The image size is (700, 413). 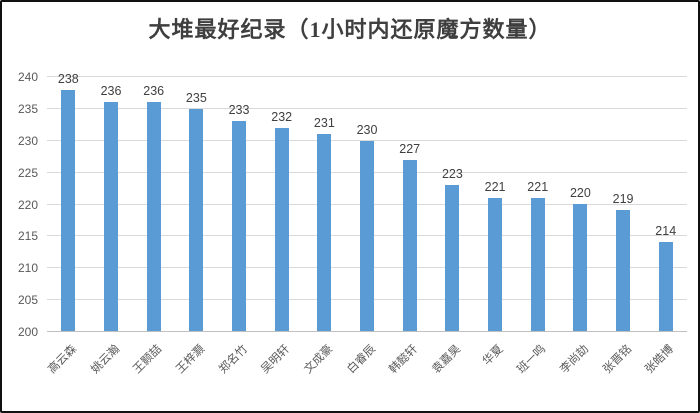 What do you see at coordinates (493, 355) in the screenshot?
I see `category-label: 华夏` at bounding box center [493, 355].